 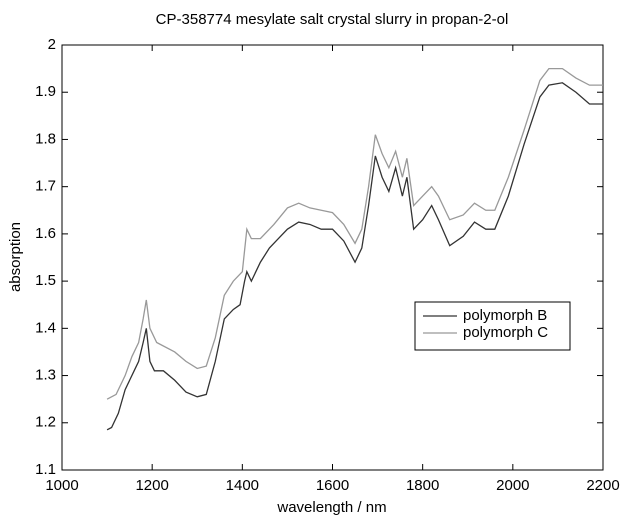 I want to click on y-tick-label: 1.6, so click(x=45, y=233).